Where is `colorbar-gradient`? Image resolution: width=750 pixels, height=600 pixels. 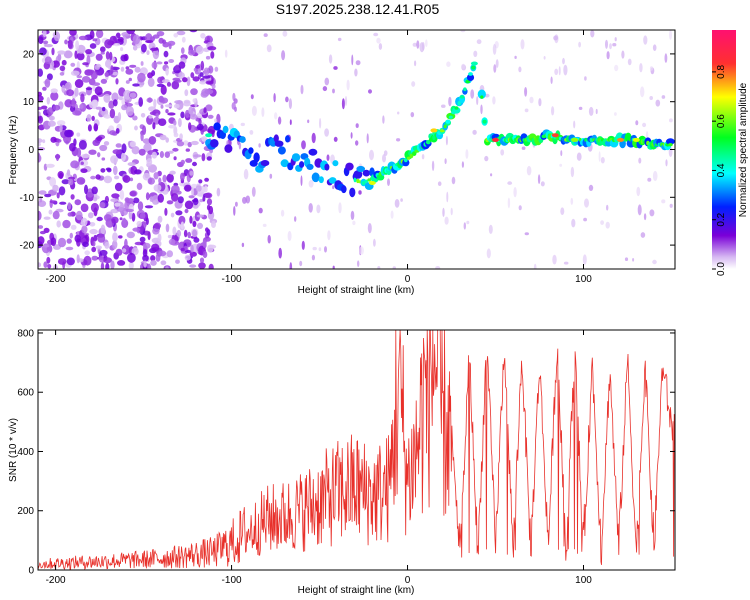 colorbar-gradient is located at coordinates (724, 149).